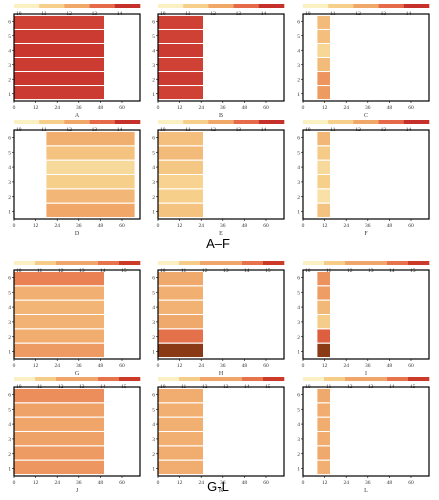 This screenshot has height=500, width=439. What do you see at coordinates (221, 374) in the screenshot?
I see `panel-label-h: H` at bounding box center [221, 374].